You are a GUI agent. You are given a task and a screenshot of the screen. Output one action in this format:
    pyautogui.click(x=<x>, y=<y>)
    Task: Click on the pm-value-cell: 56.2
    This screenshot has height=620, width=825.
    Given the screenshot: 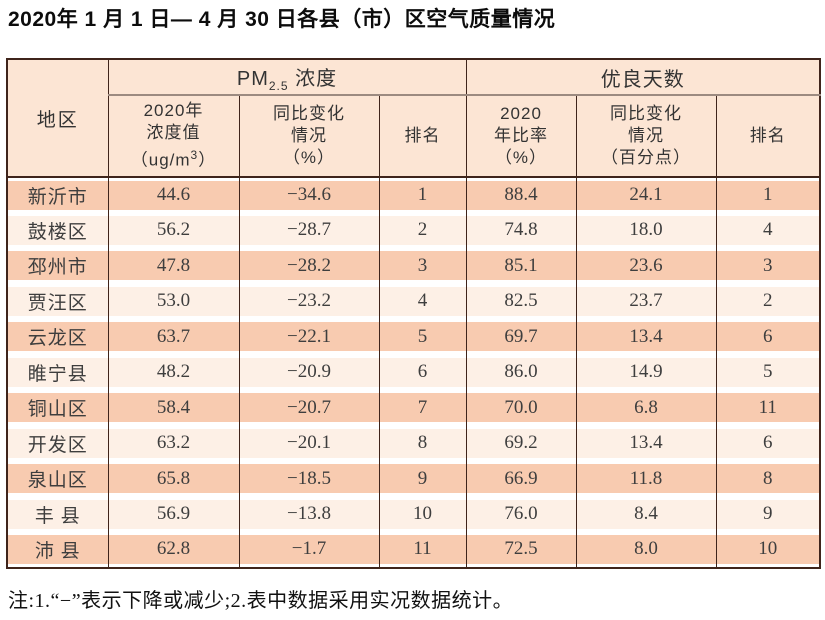 What is the action you would take?
    pyautogui.click(x=173, y=230)
    